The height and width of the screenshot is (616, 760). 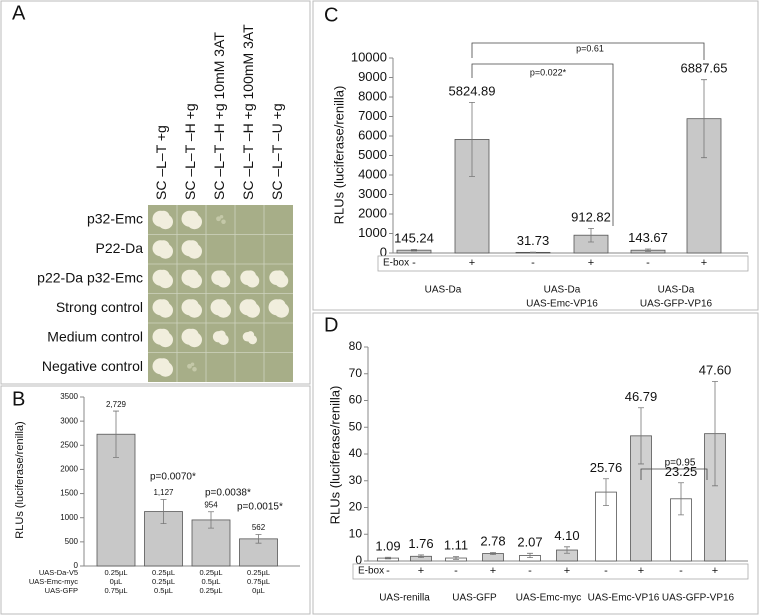 I want to click on value-label: 562, so click(x=259, y=527).